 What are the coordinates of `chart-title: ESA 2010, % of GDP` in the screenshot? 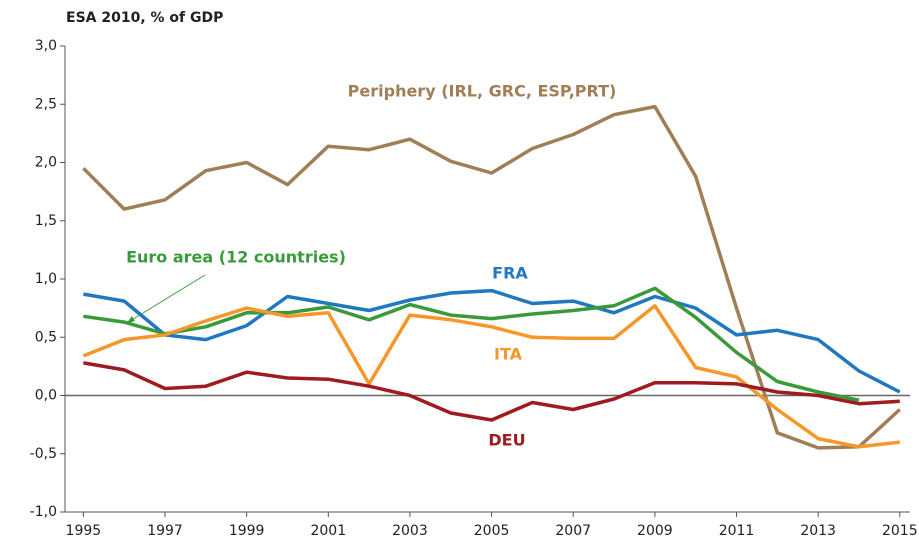 It's located at (144, 18).